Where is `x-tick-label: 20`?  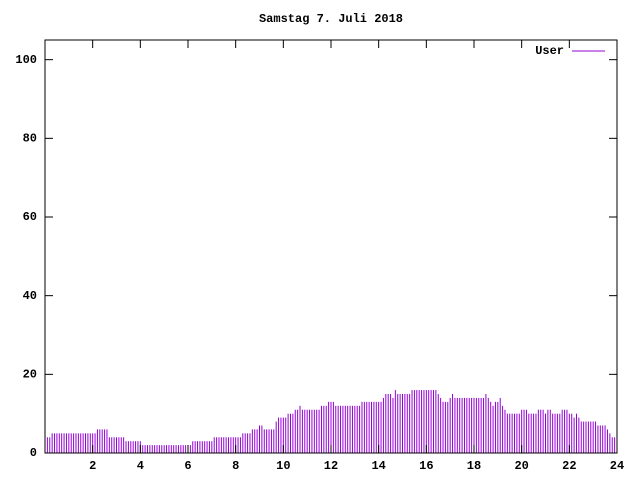
x-tick-label: 20 is located at coordinates (521, 466).